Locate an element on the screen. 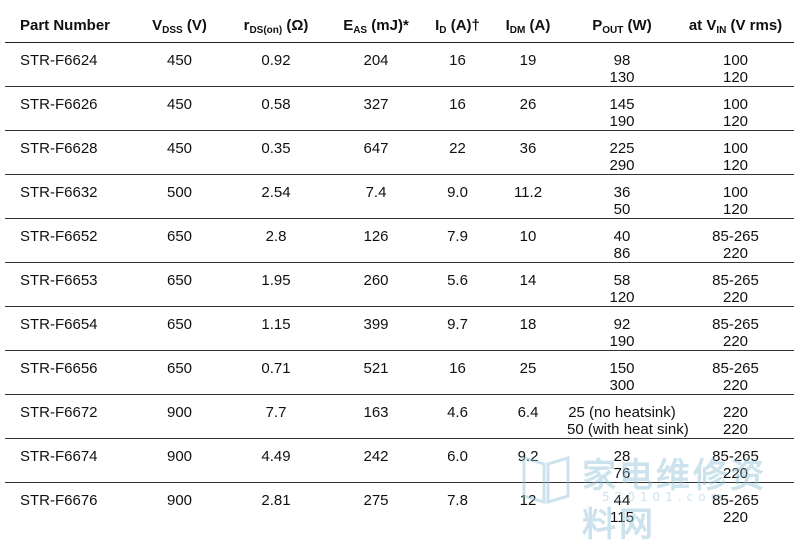 The width and height of the screenshot is (800, 546). table-row: STR-F6674 900 4.49 242 6.0 9.2 28 76 85-265 220 is located at coordinates (399, 460).